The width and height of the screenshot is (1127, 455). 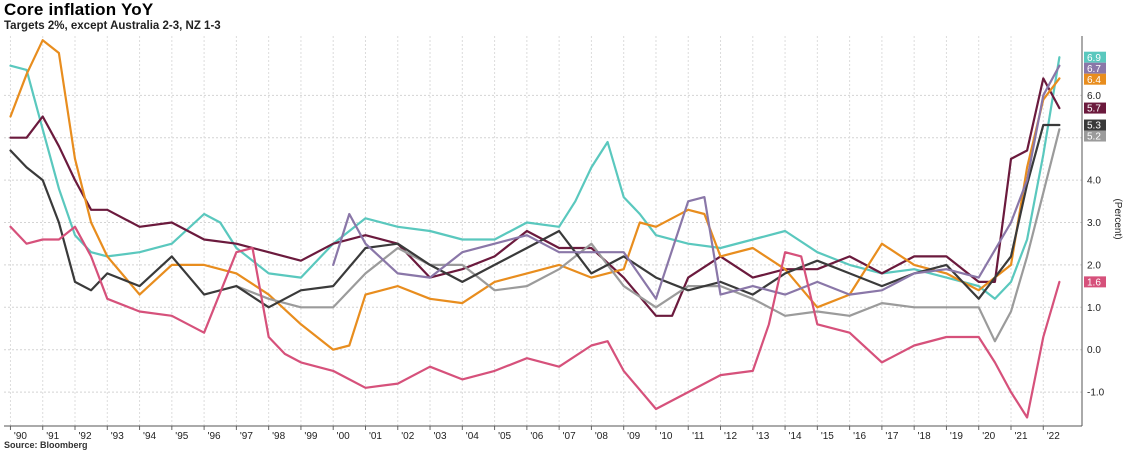 I want to click on end-value-label: 5.3, so click(x=1094, y=126).